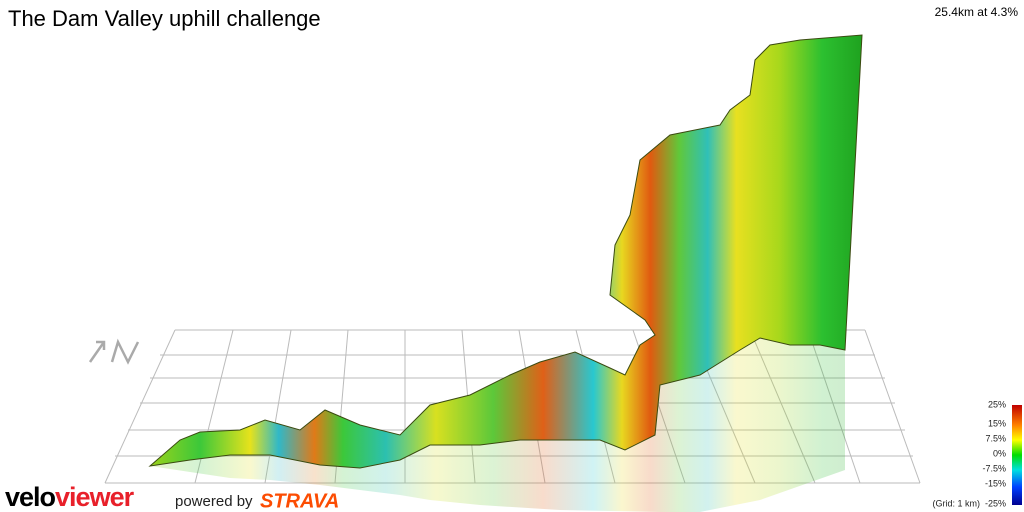 This screenshot has height=512, width=1024. What do you see at coordinates (114, 351) in the screenshot?
I see `north-arrow` at bounding box center [114, 351].